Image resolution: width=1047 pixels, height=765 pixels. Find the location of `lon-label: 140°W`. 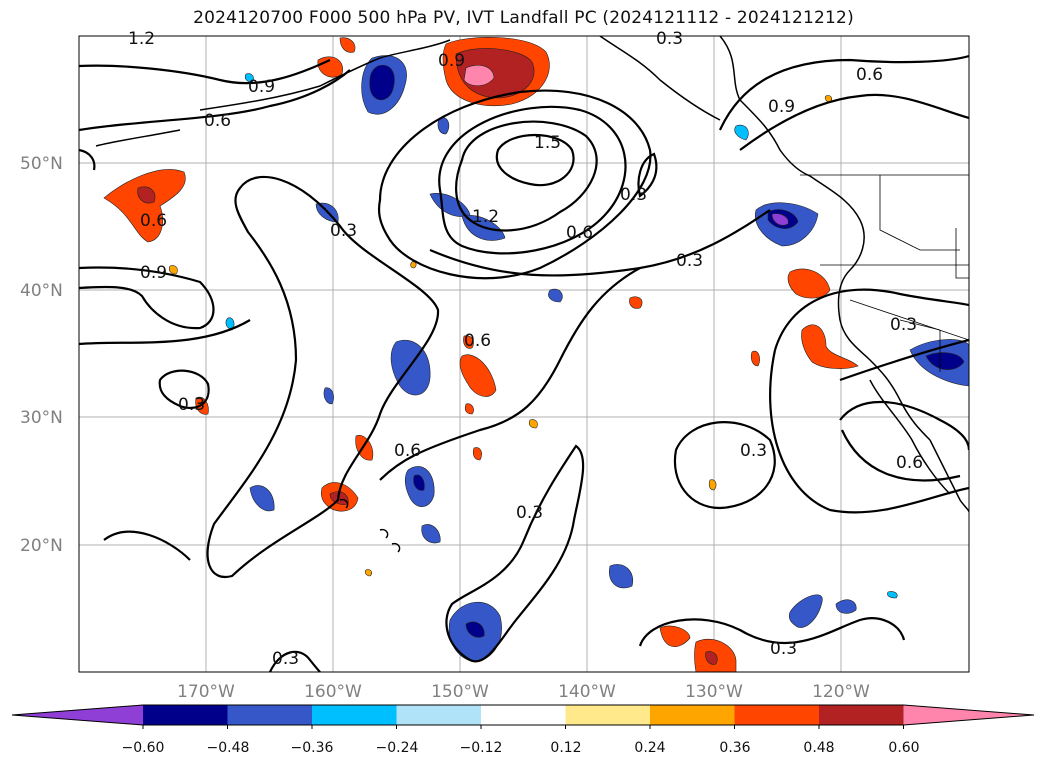

lon-label: 140°W is located at coordinates (587, 692).